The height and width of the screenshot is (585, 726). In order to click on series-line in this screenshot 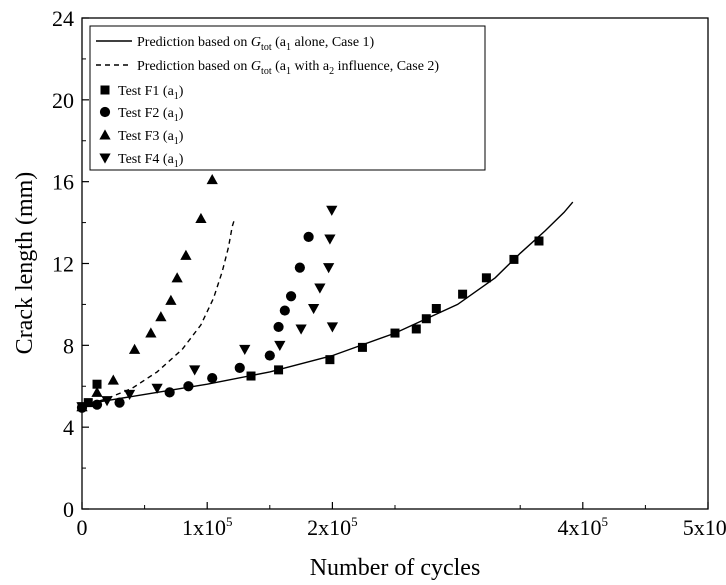, I will do `click(158, 314)`.